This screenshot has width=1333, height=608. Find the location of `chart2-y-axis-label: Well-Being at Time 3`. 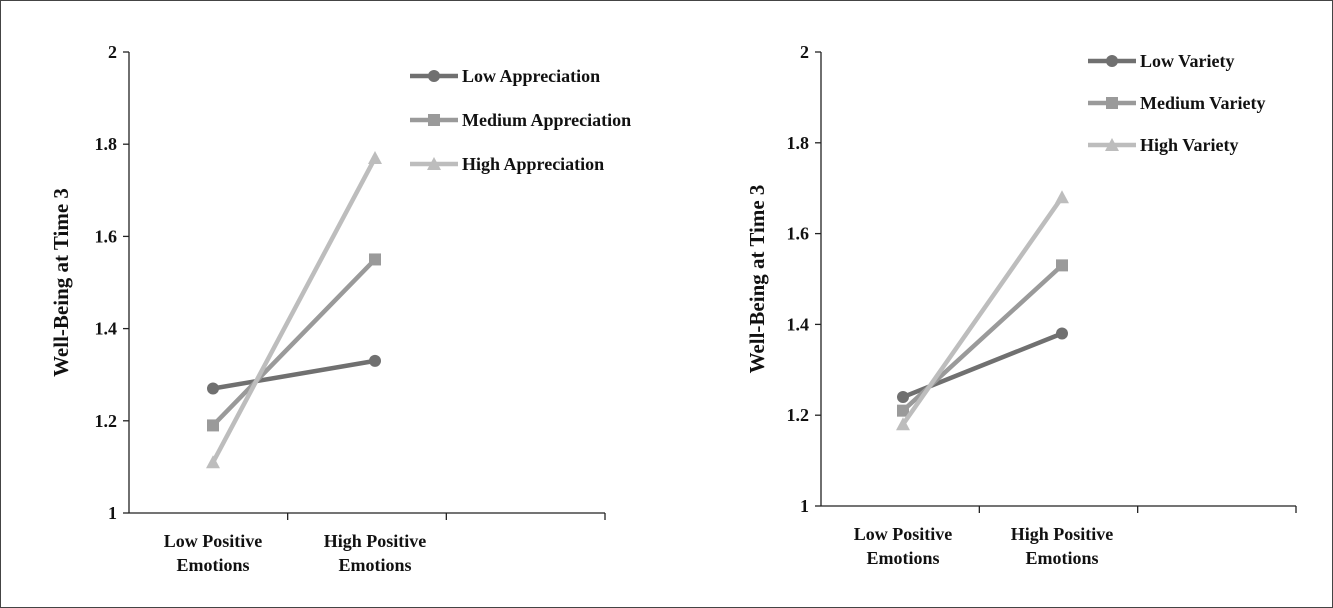

chart2-y-axis-label: Well-Being at Time 3 is located at coordinates (757, 279).